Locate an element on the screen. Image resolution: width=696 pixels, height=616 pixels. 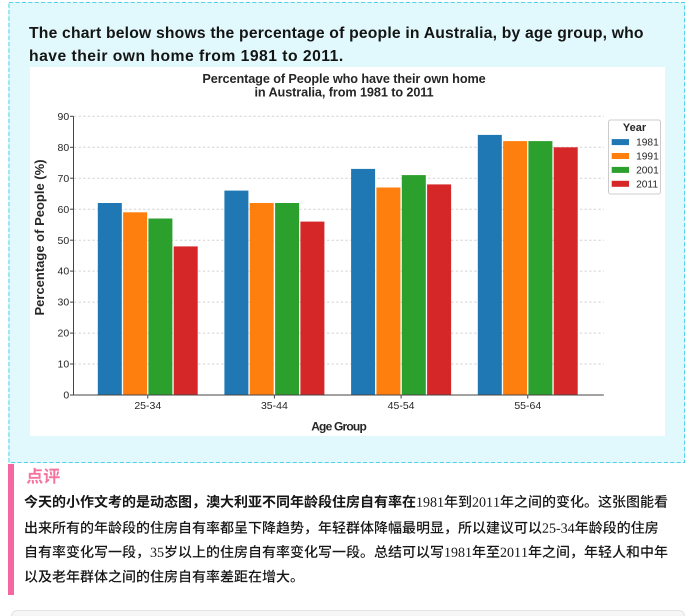
svg-text: 45-54 is located at coordinates (401, 406).